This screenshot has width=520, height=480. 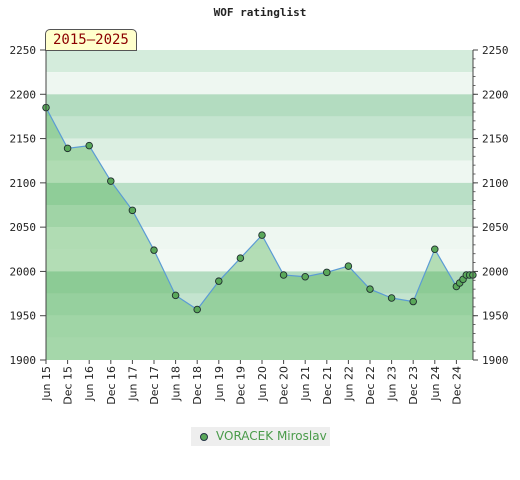 I want to click on y-tick-label-right: 1900, so click(x=495, y=360).